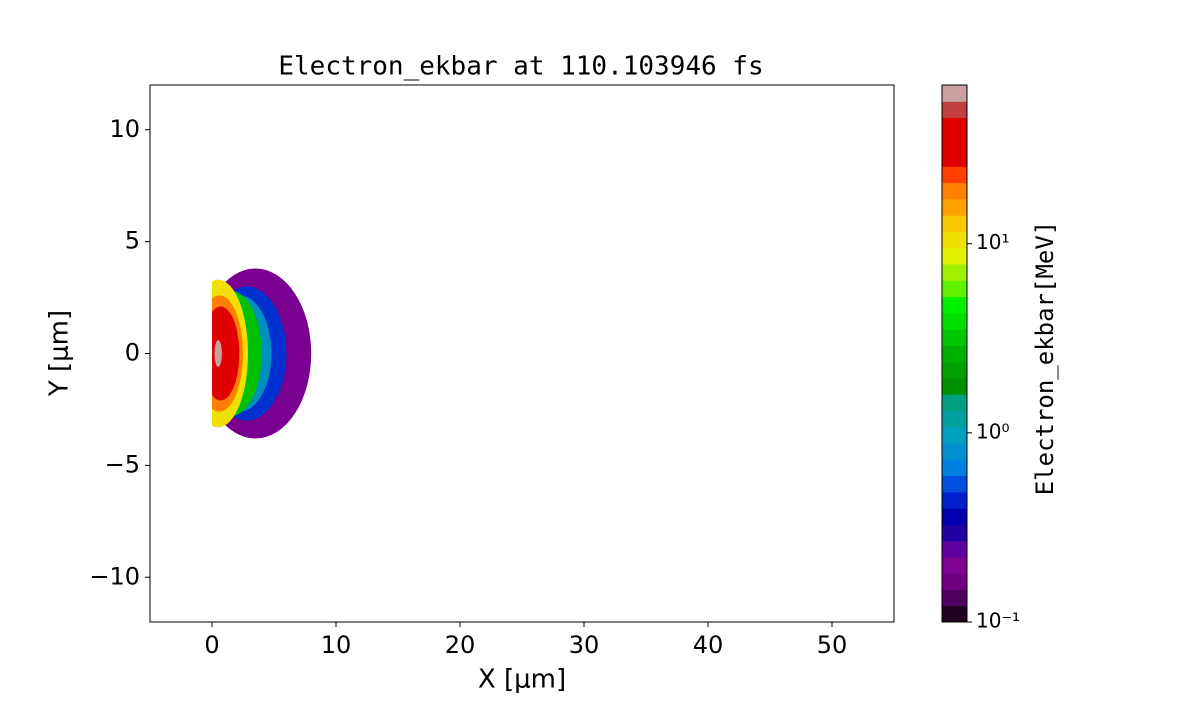 The image size is (1200, 704). I want to click on x-tick-label: 50, so click(832, 645).